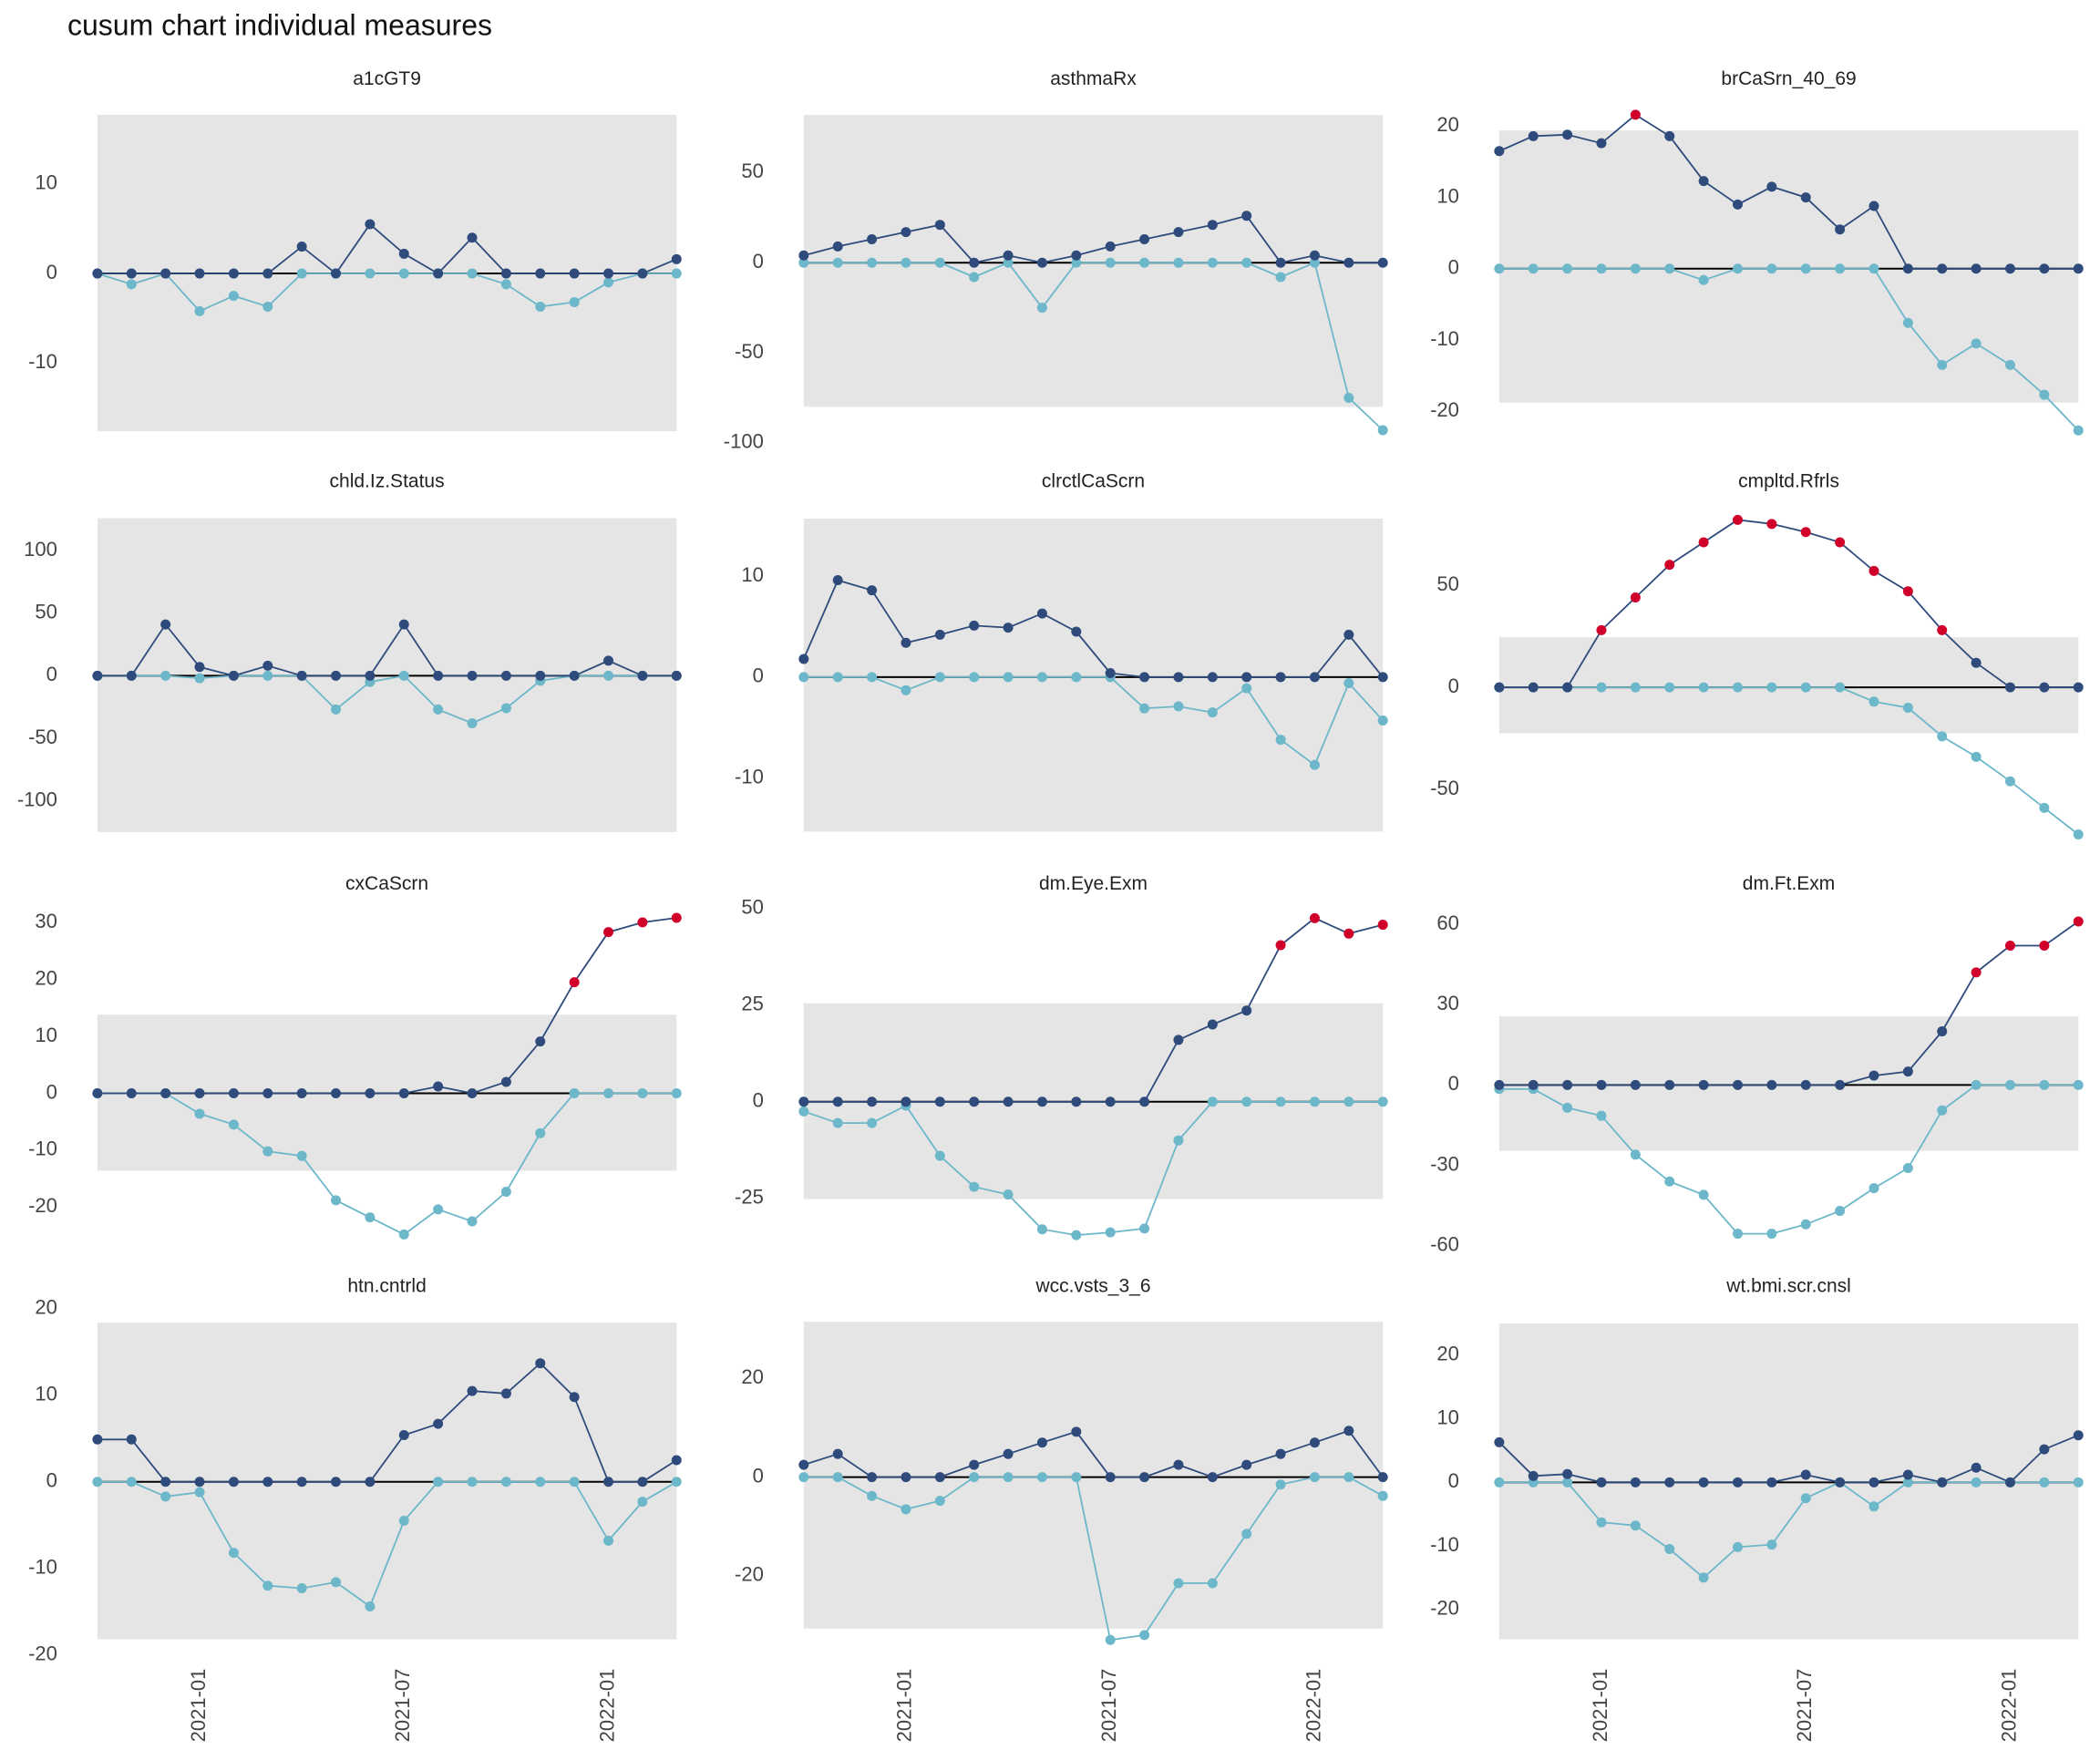 The image size is (2100, 1750). Describe the element at coordinates (280, 25) in the screenshot. I see `chart-title: cusum chart individual measures` at that location.